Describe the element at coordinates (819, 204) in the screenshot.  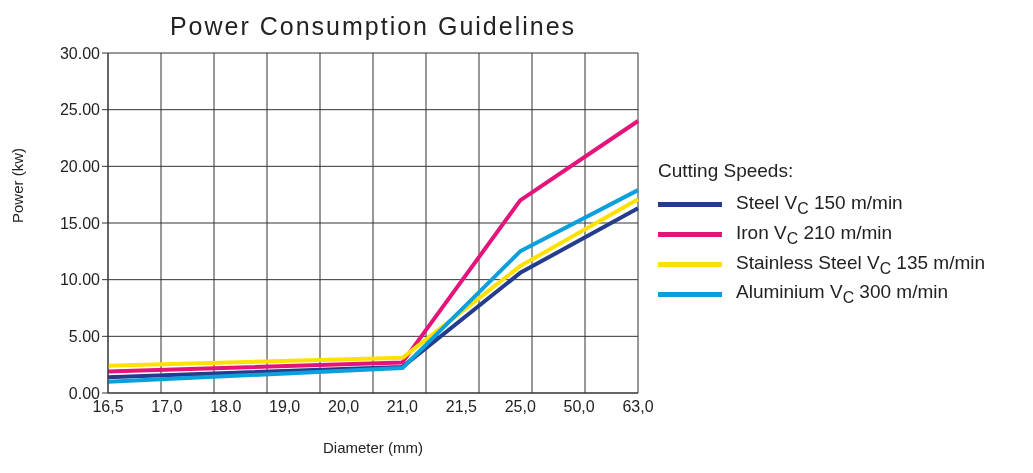
I see `legend-label: Steel V$_{C}$ 150 m/min` at that location.